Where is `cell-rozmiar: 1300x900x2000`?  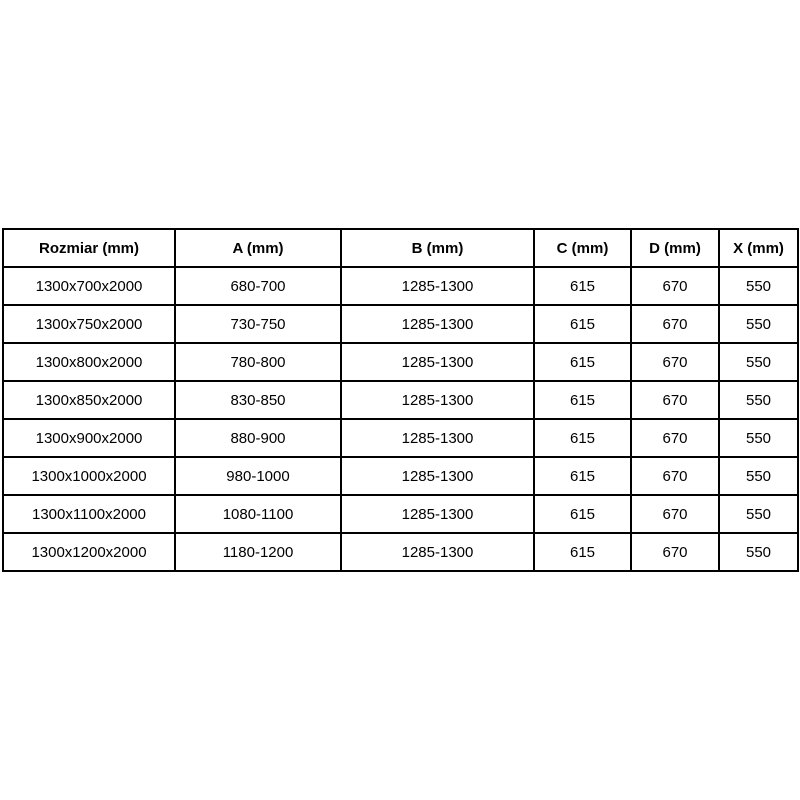 cell-rozmiar: 1300x900x2000 is located at coordinates (89, 438).